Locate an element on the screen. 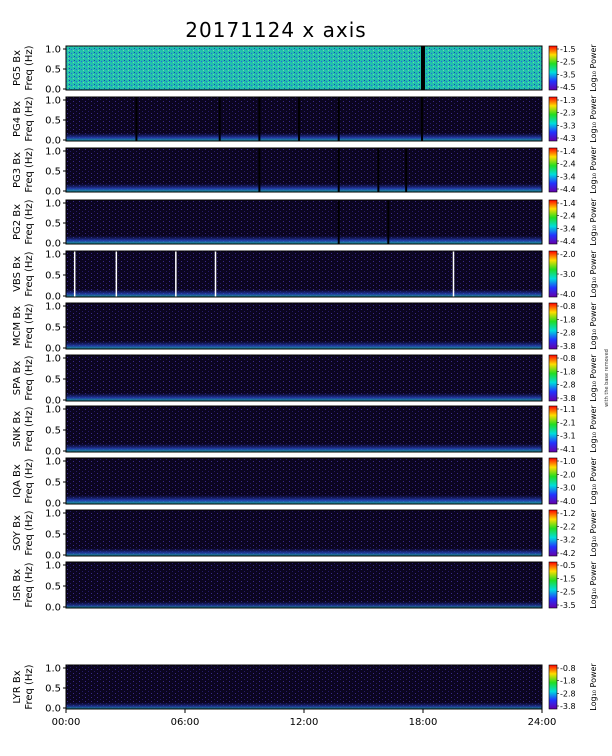 The height and width of the screenshot is (756, 612). colorbar-tick-label: -1.3 is located at coordinates (568, 100).